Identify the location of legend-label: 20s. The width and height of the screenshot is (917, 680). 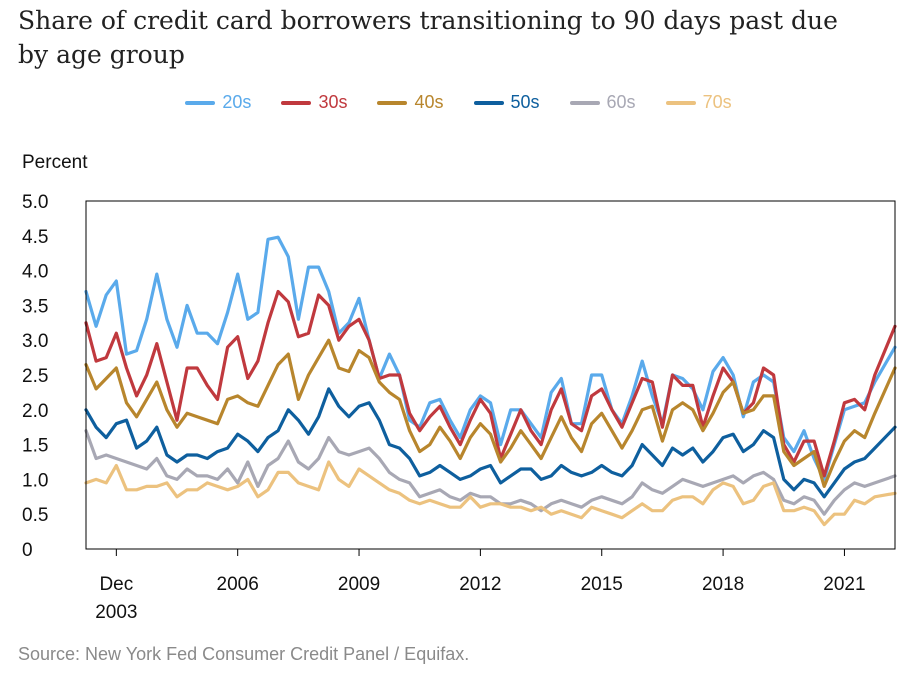
(237, 102).